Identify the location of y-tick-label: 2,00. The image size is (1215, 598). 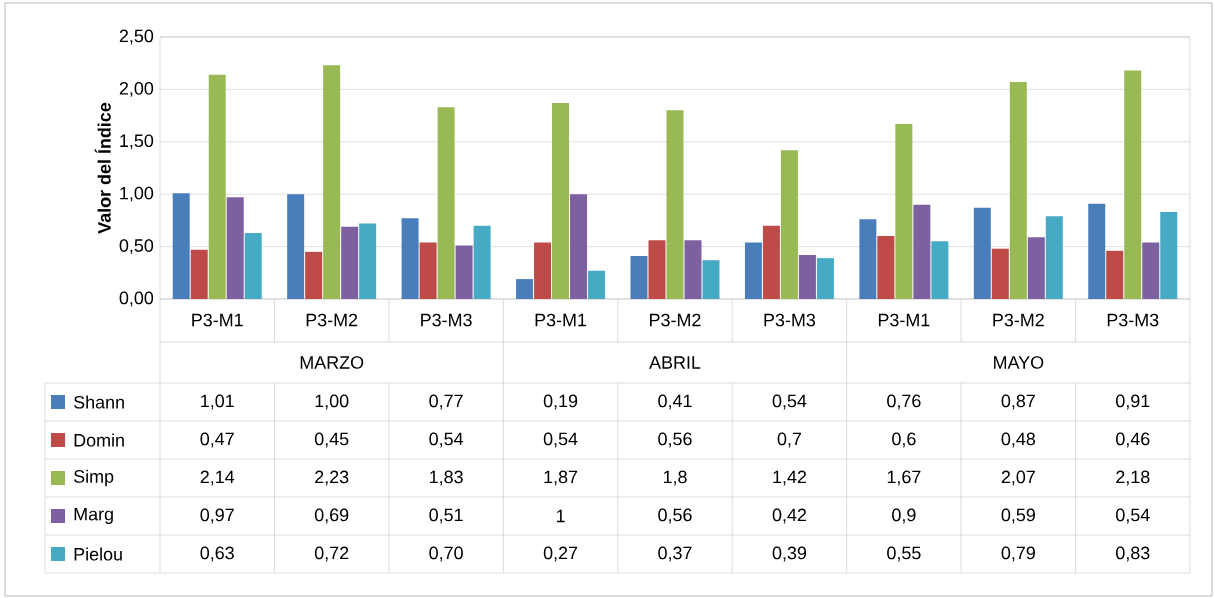
(136, 89).